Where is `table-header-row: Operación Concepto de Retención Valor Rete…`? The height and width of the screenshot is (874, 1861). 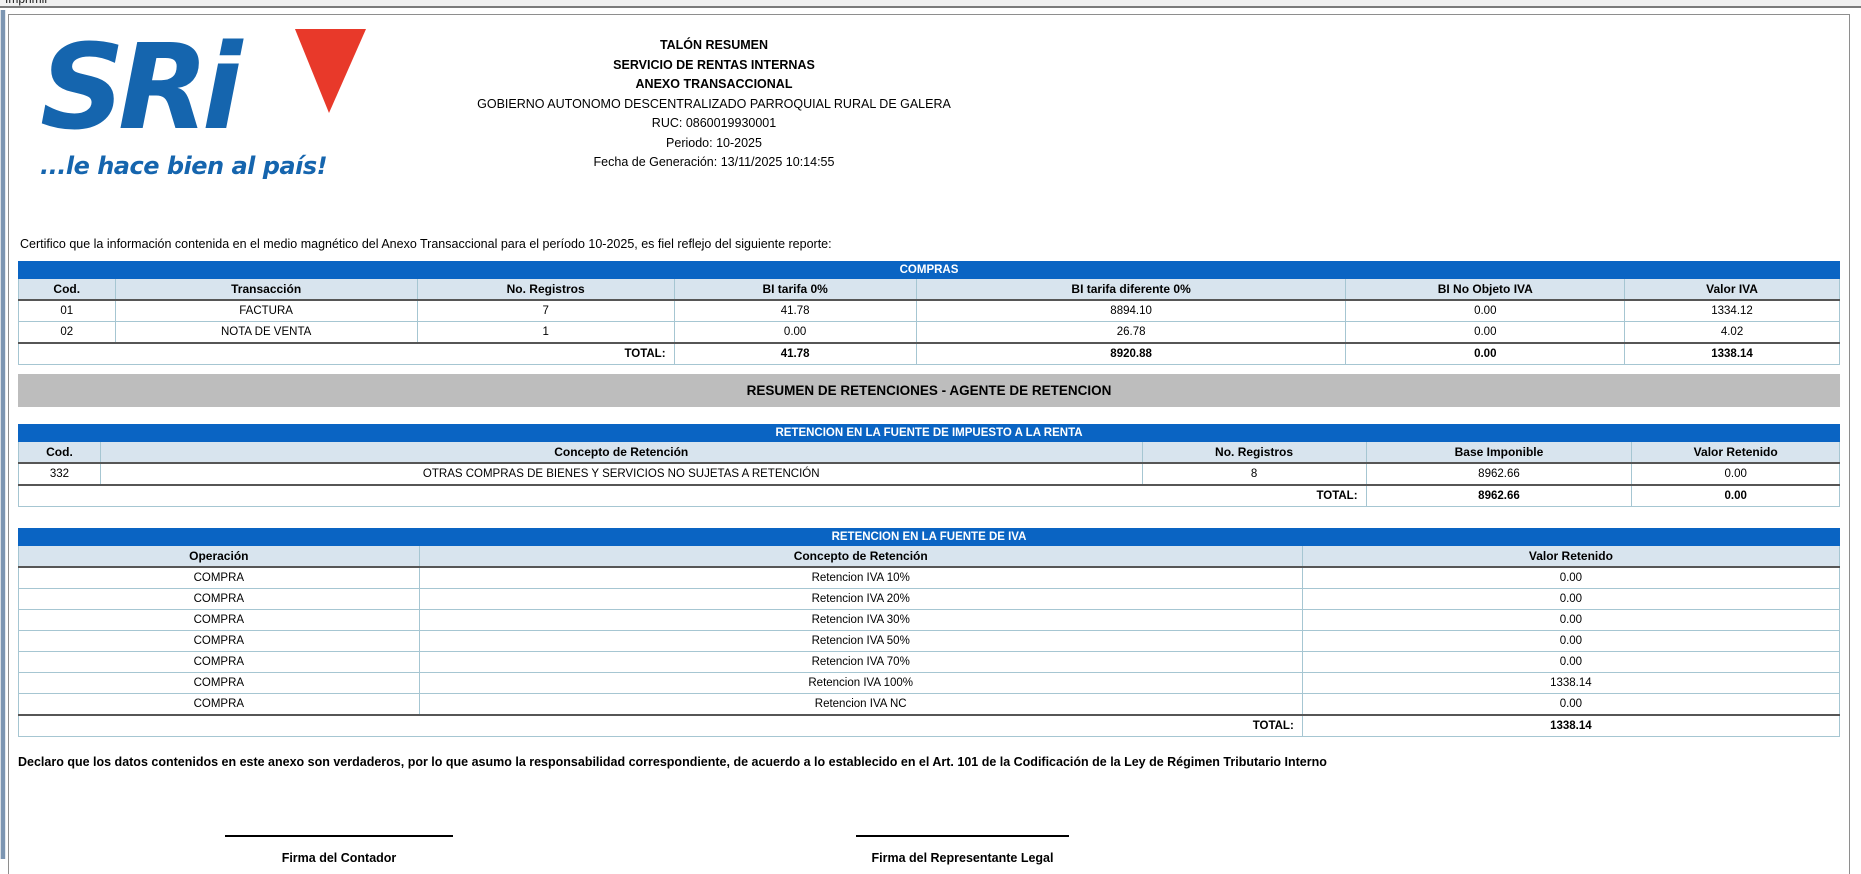
table-header-row: Operación Concepto de Retención Valor Rete… is located at coordinates (929, 556).